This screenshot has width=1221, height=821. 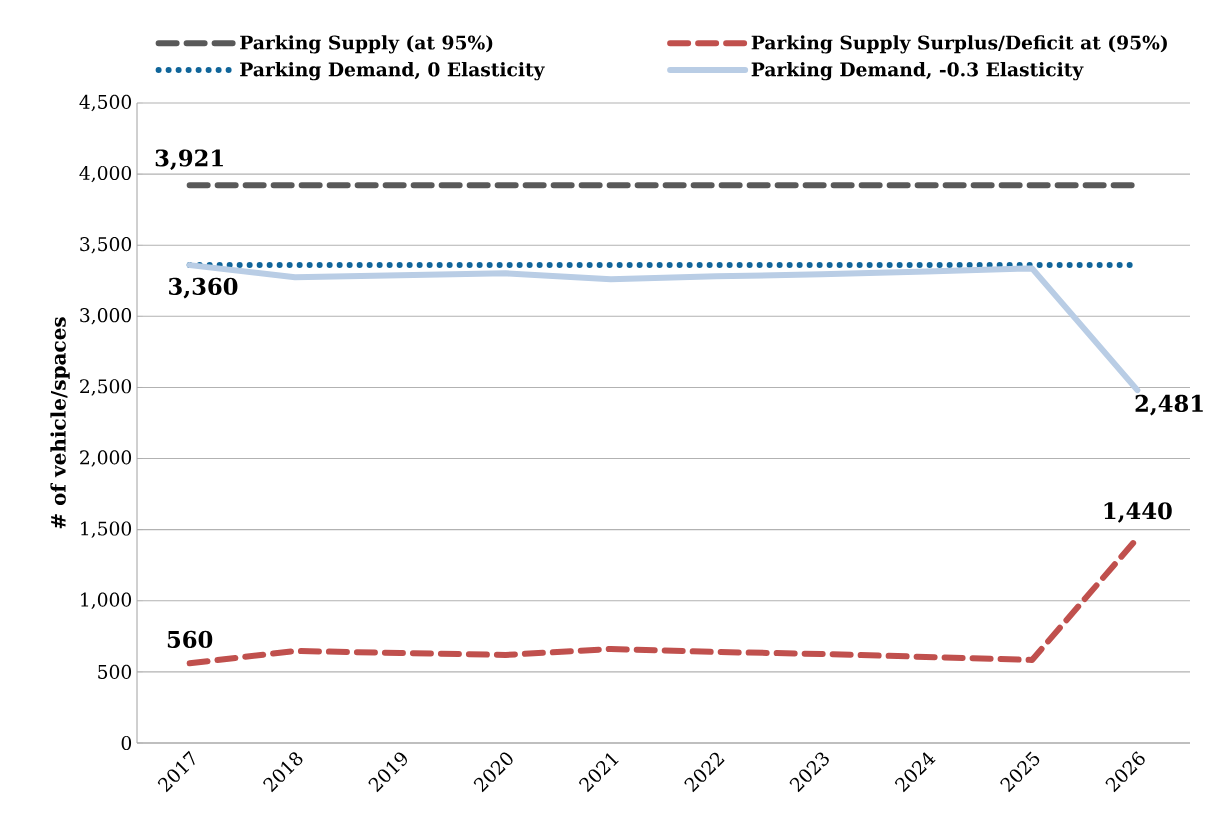 I want to click on y-tick-label: 500, so click(x=115, y=671).